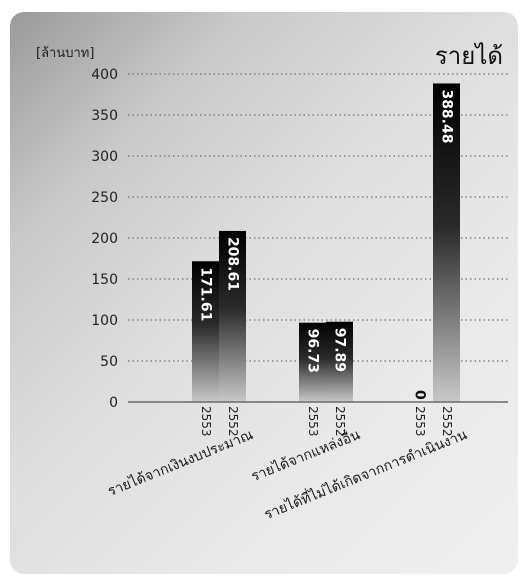 The height and width of the screenshot is (582, 531). I want to click on bar-value-label: 96.73, so click(313, 351).